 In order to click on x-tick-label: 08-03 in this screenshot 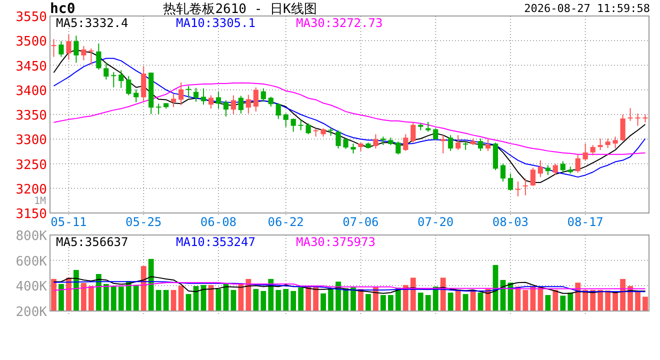, I will do `click(510, 222)`.